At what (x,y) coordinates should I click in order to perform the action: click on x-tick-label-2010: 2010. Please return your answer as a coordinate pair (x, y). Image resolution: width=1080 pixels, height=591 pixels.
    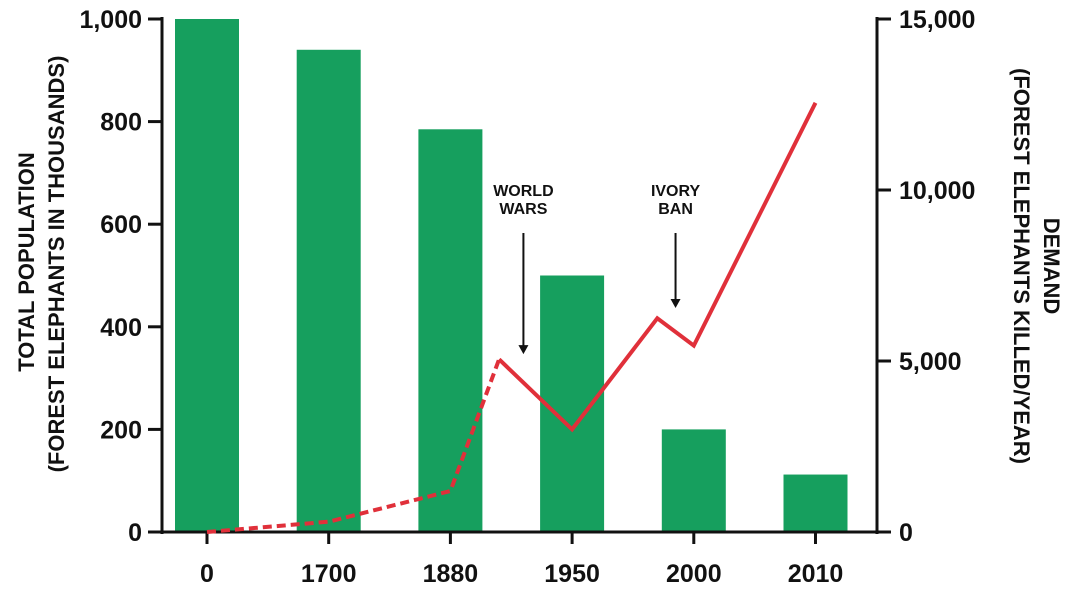
    Looking at the image, I should click on (816, 574).